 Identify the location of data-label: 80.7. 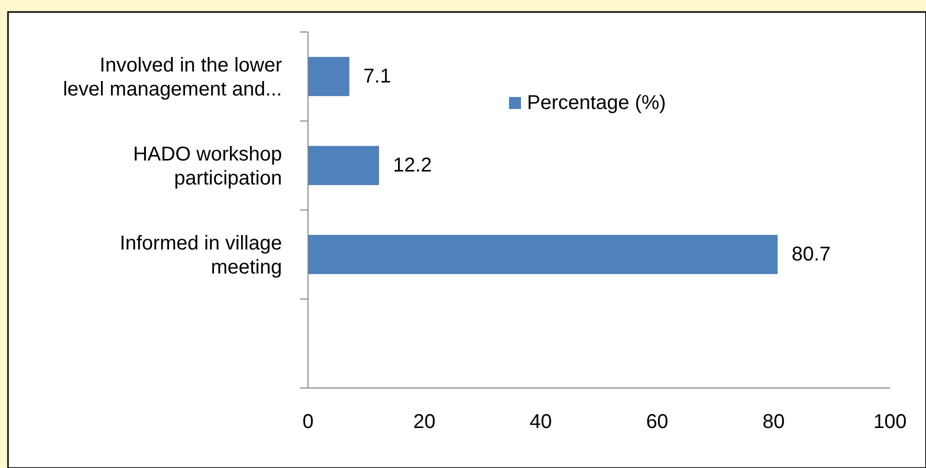
(811, 255).